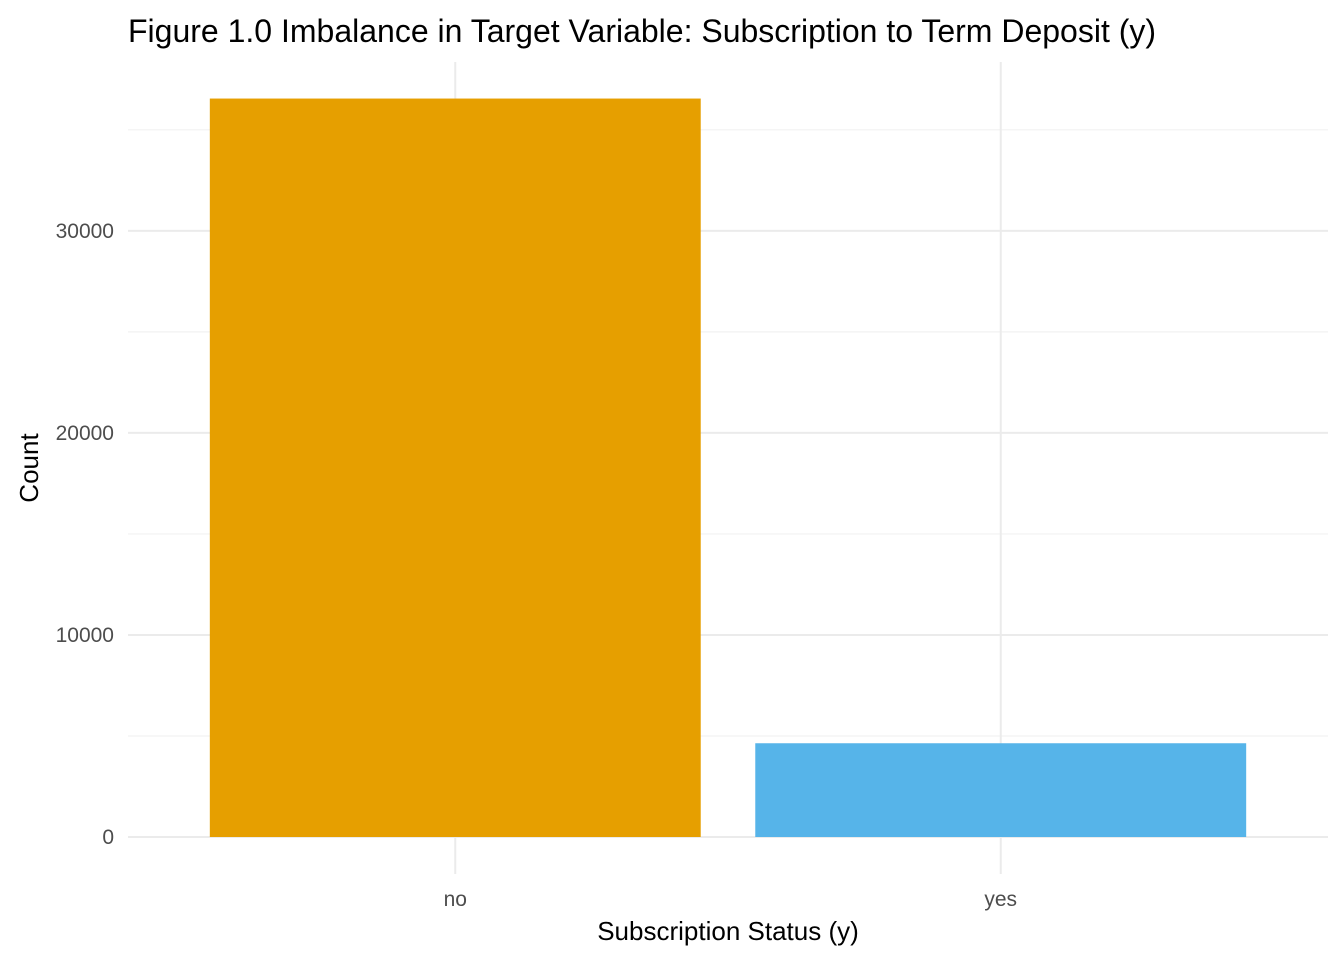 The width and height of the screenshot is (1344, 960). Describe the element at coordinates (85, 433) in the screenshot. I see `y-tick-label: 20000` at that location.